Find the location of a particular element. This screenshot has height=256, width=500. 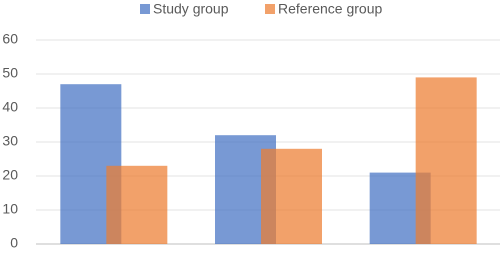

y-tick-label: 30 is located at coordinates (10, 141).